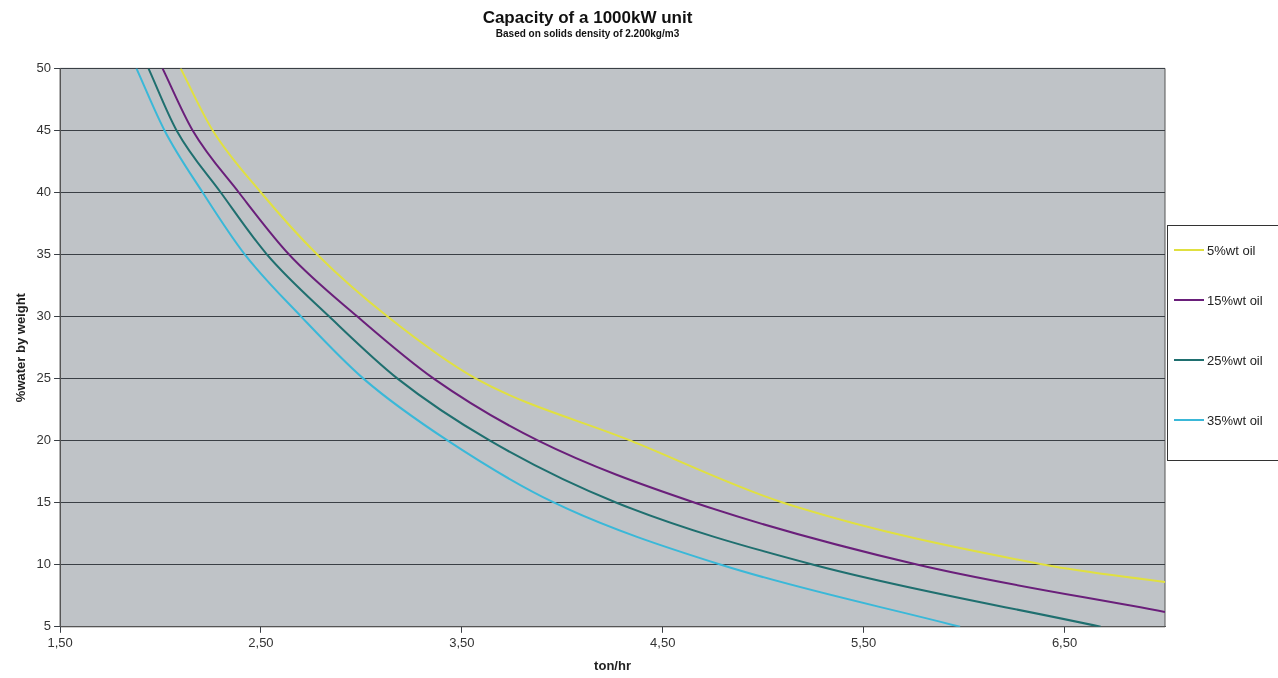 The height and width of the screenshot is (678, 1278). Describe the element at coordinates (44, 192) in the screenshot. I see `y-tick-label: 40` at that location.